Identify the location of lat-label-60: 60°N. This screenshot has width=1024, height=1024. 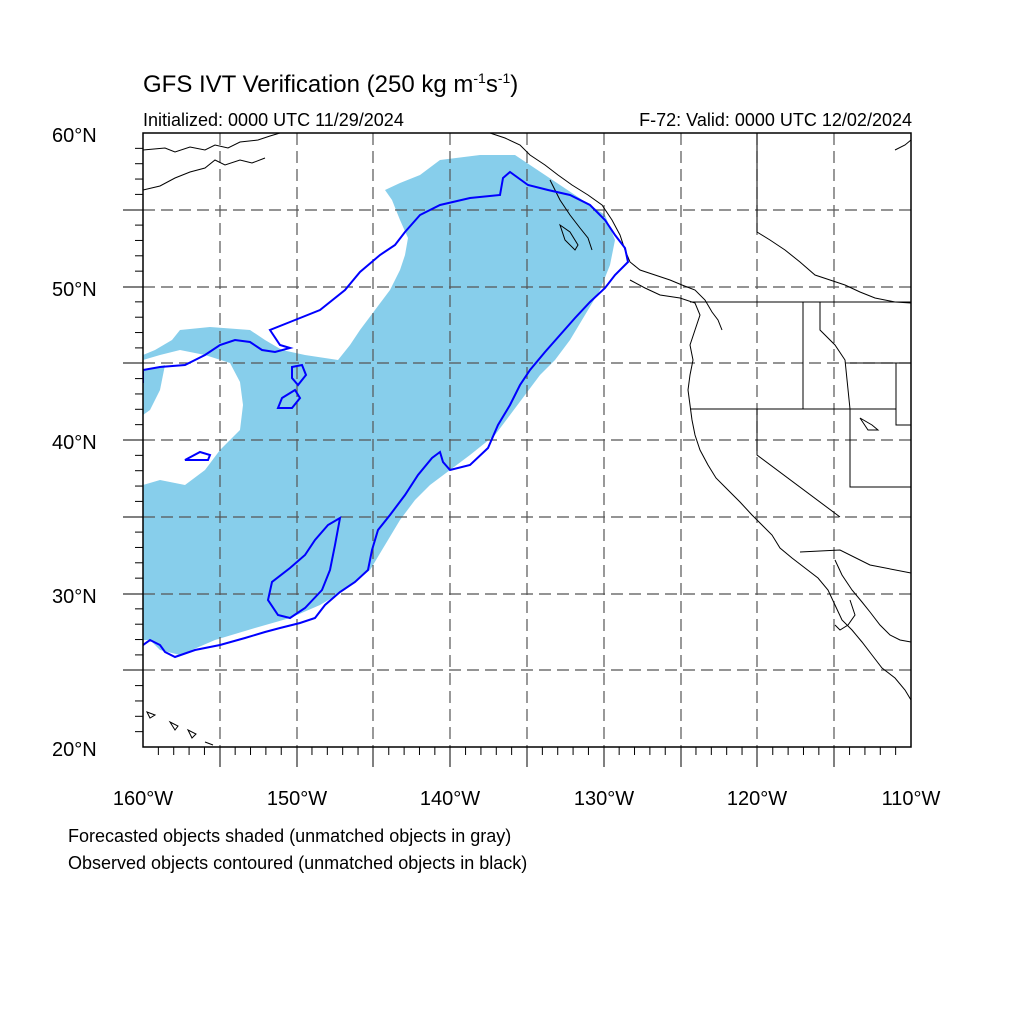
(74, 136).